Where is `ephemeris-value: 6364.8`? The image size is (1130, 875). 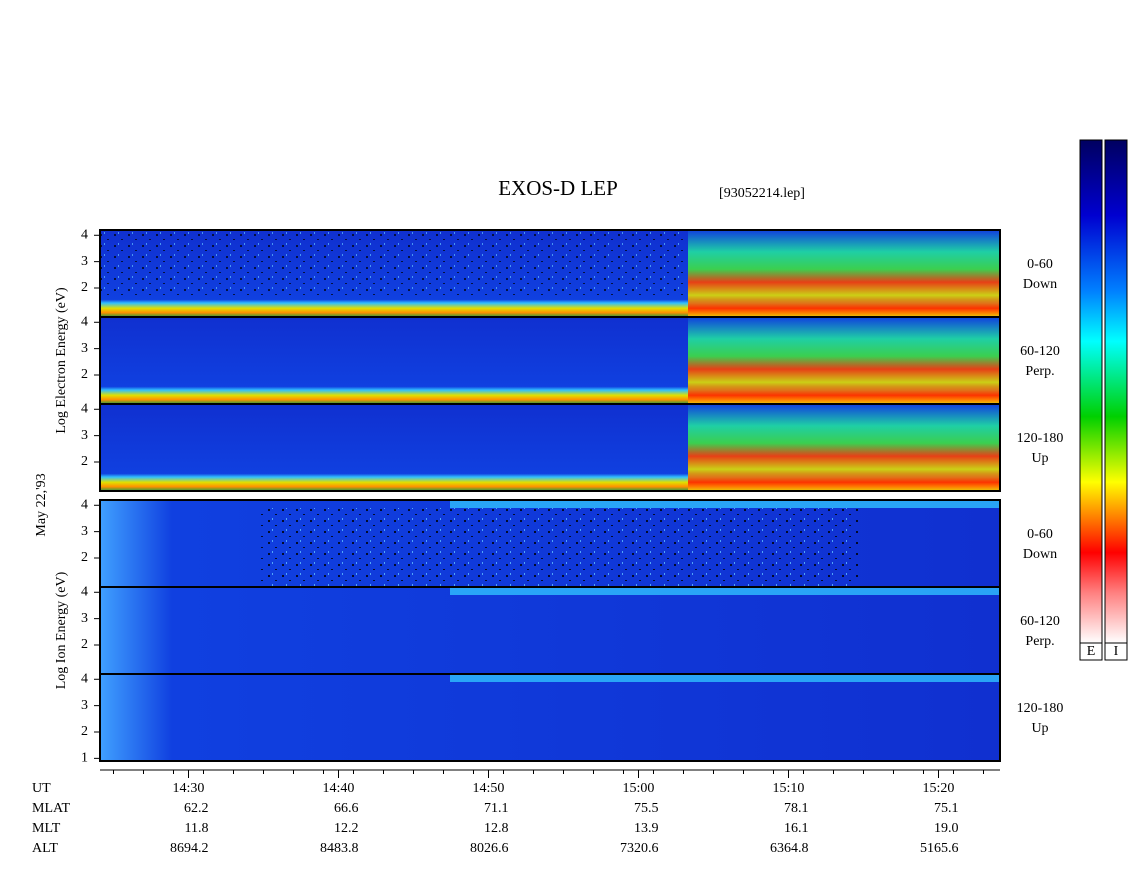 ephemeris-value: 6364.8 is located at coordinates (789, 848).